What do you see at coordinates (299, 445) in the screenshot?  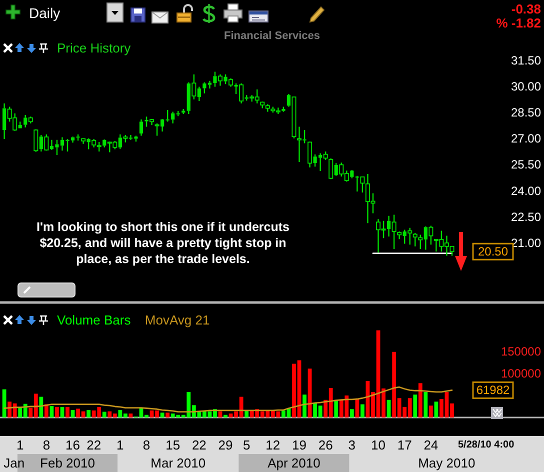 I see `x-tick-label: 19` at bounding box center [299, 445].